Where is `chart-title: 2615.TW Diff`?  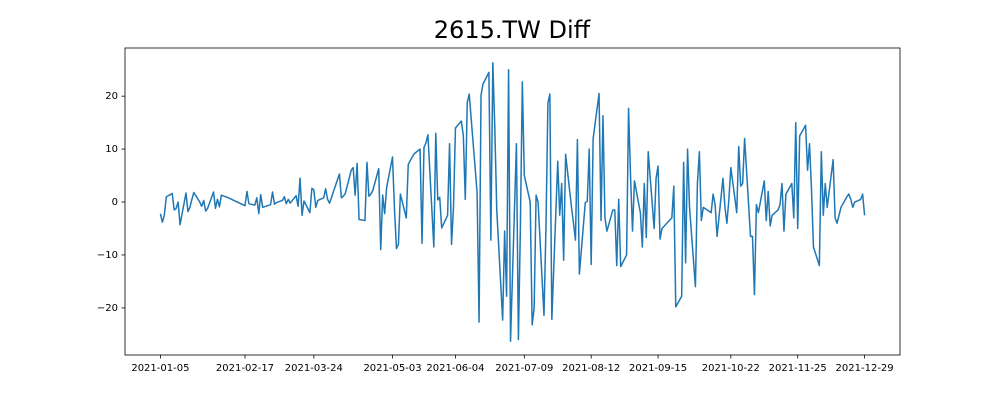
chart-title: 2615.TW Diff is located at coordinates (512, 30).